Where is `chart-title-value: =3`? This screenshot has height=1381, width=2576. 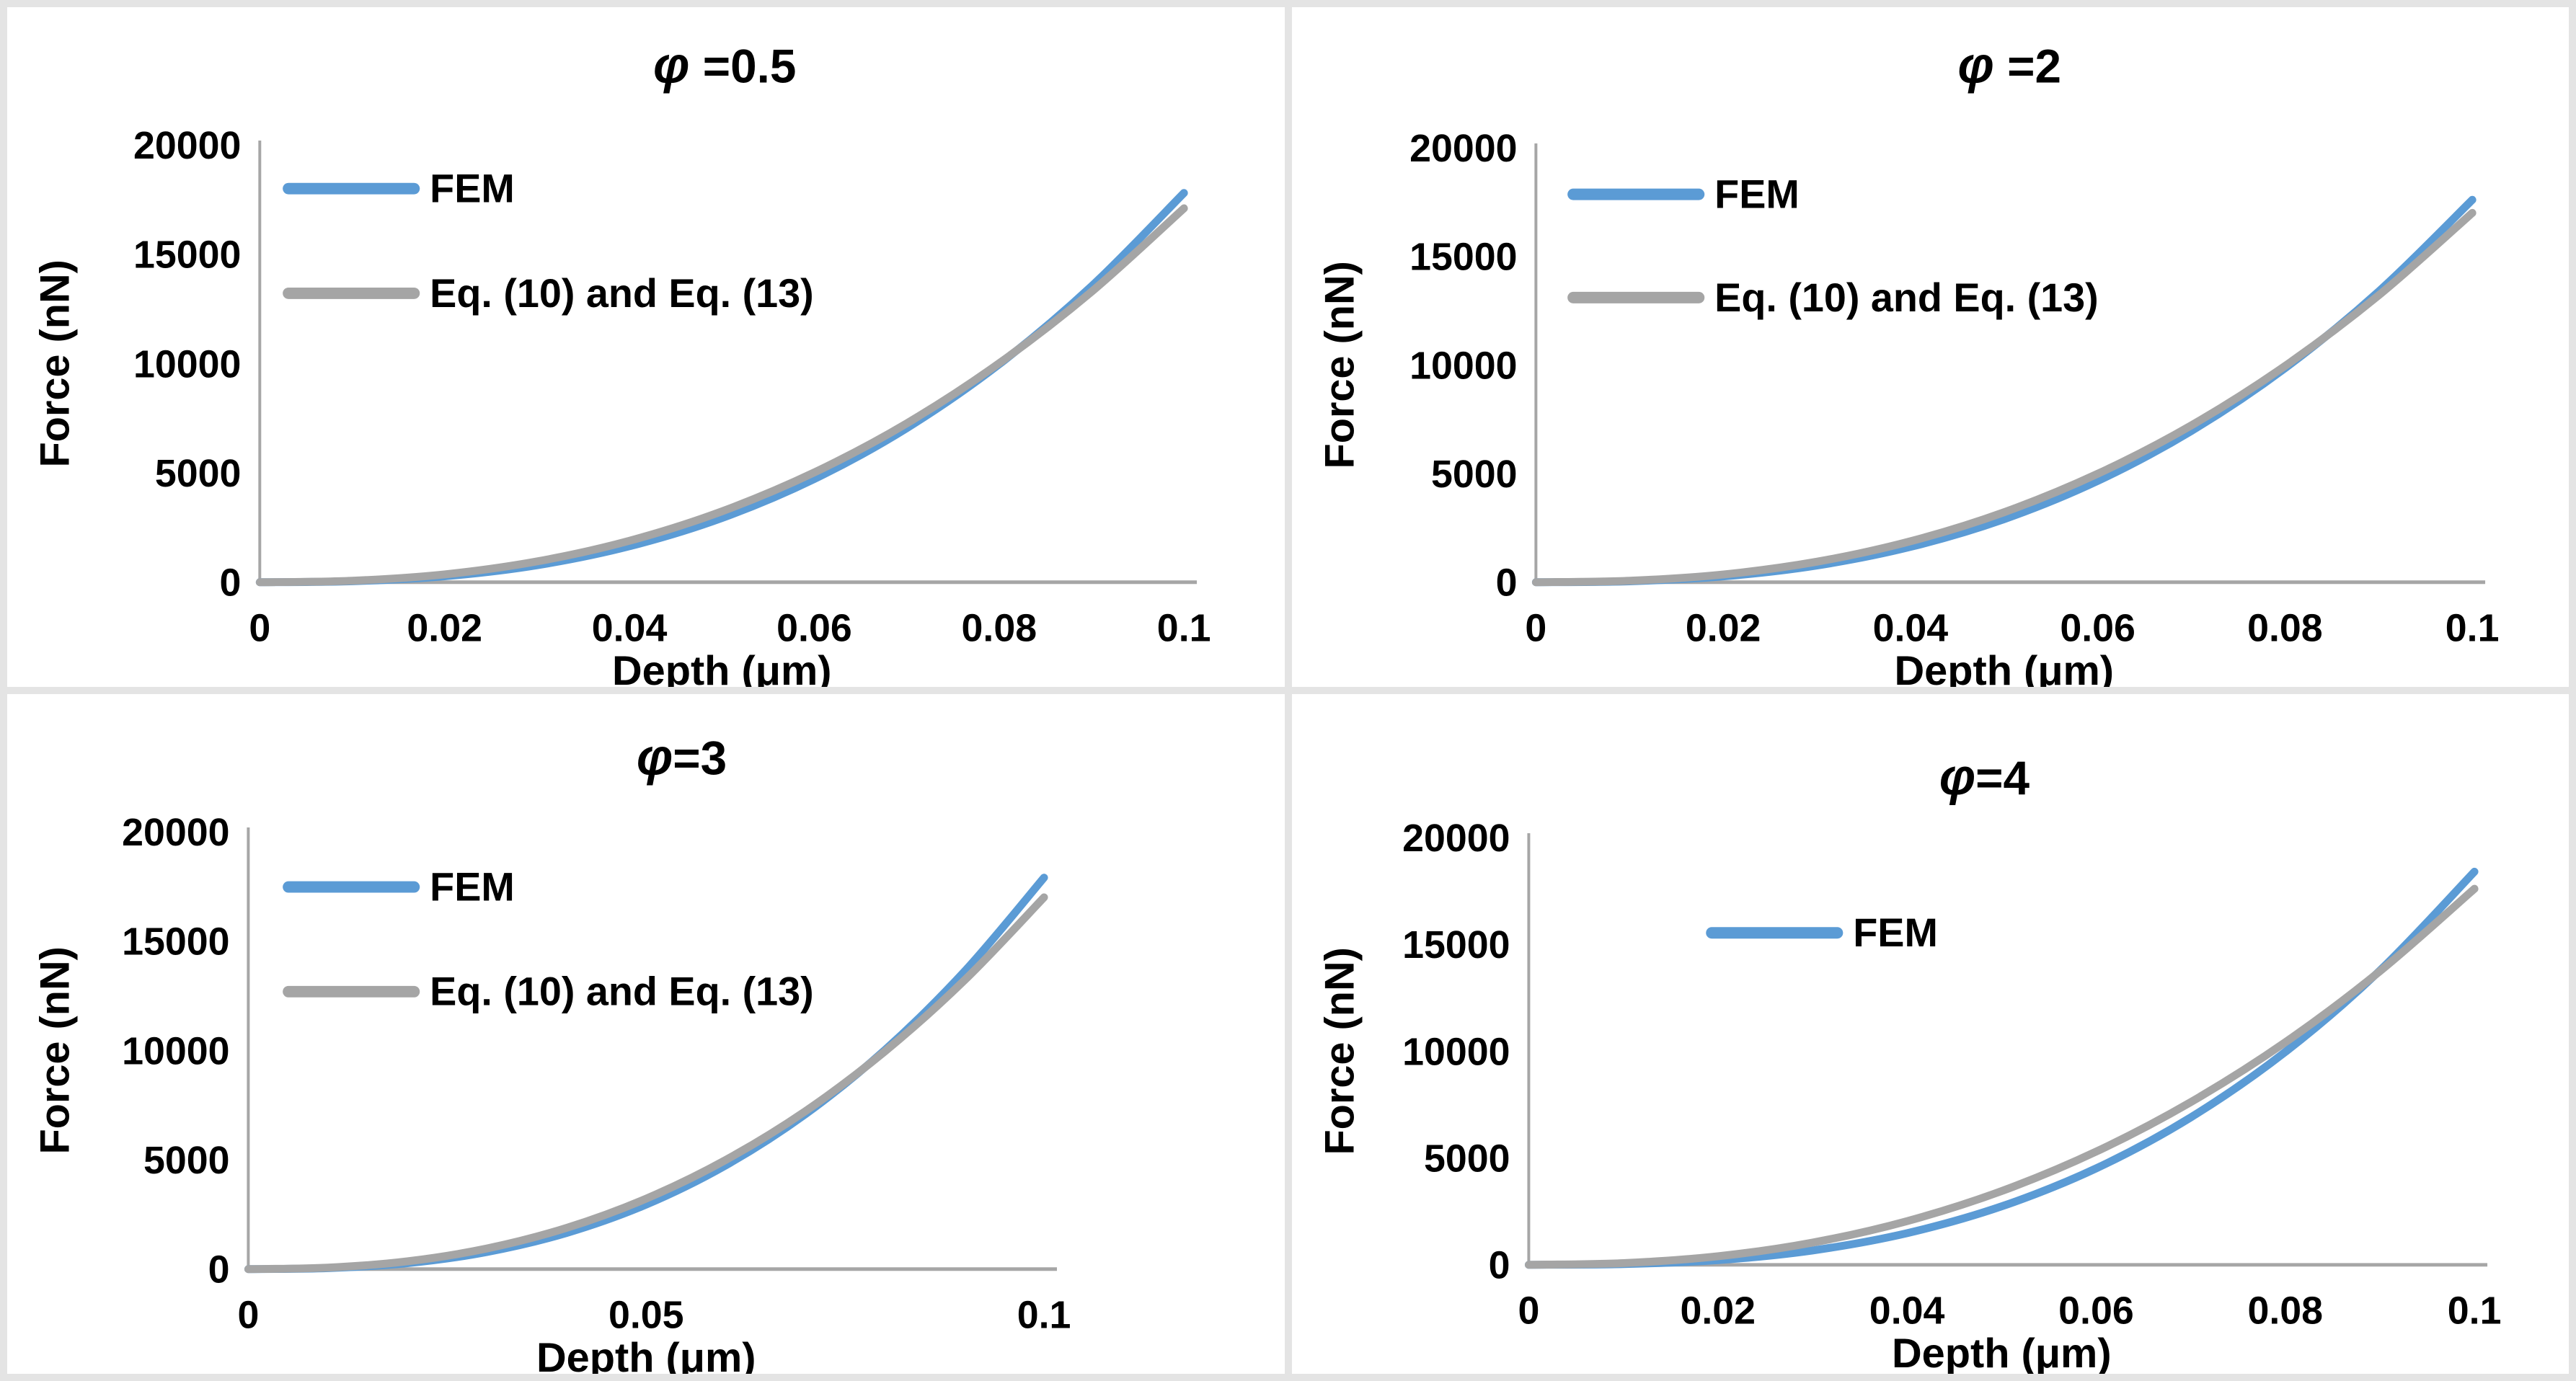
chart-title-value: =3 is located at coordinates (700, 758).